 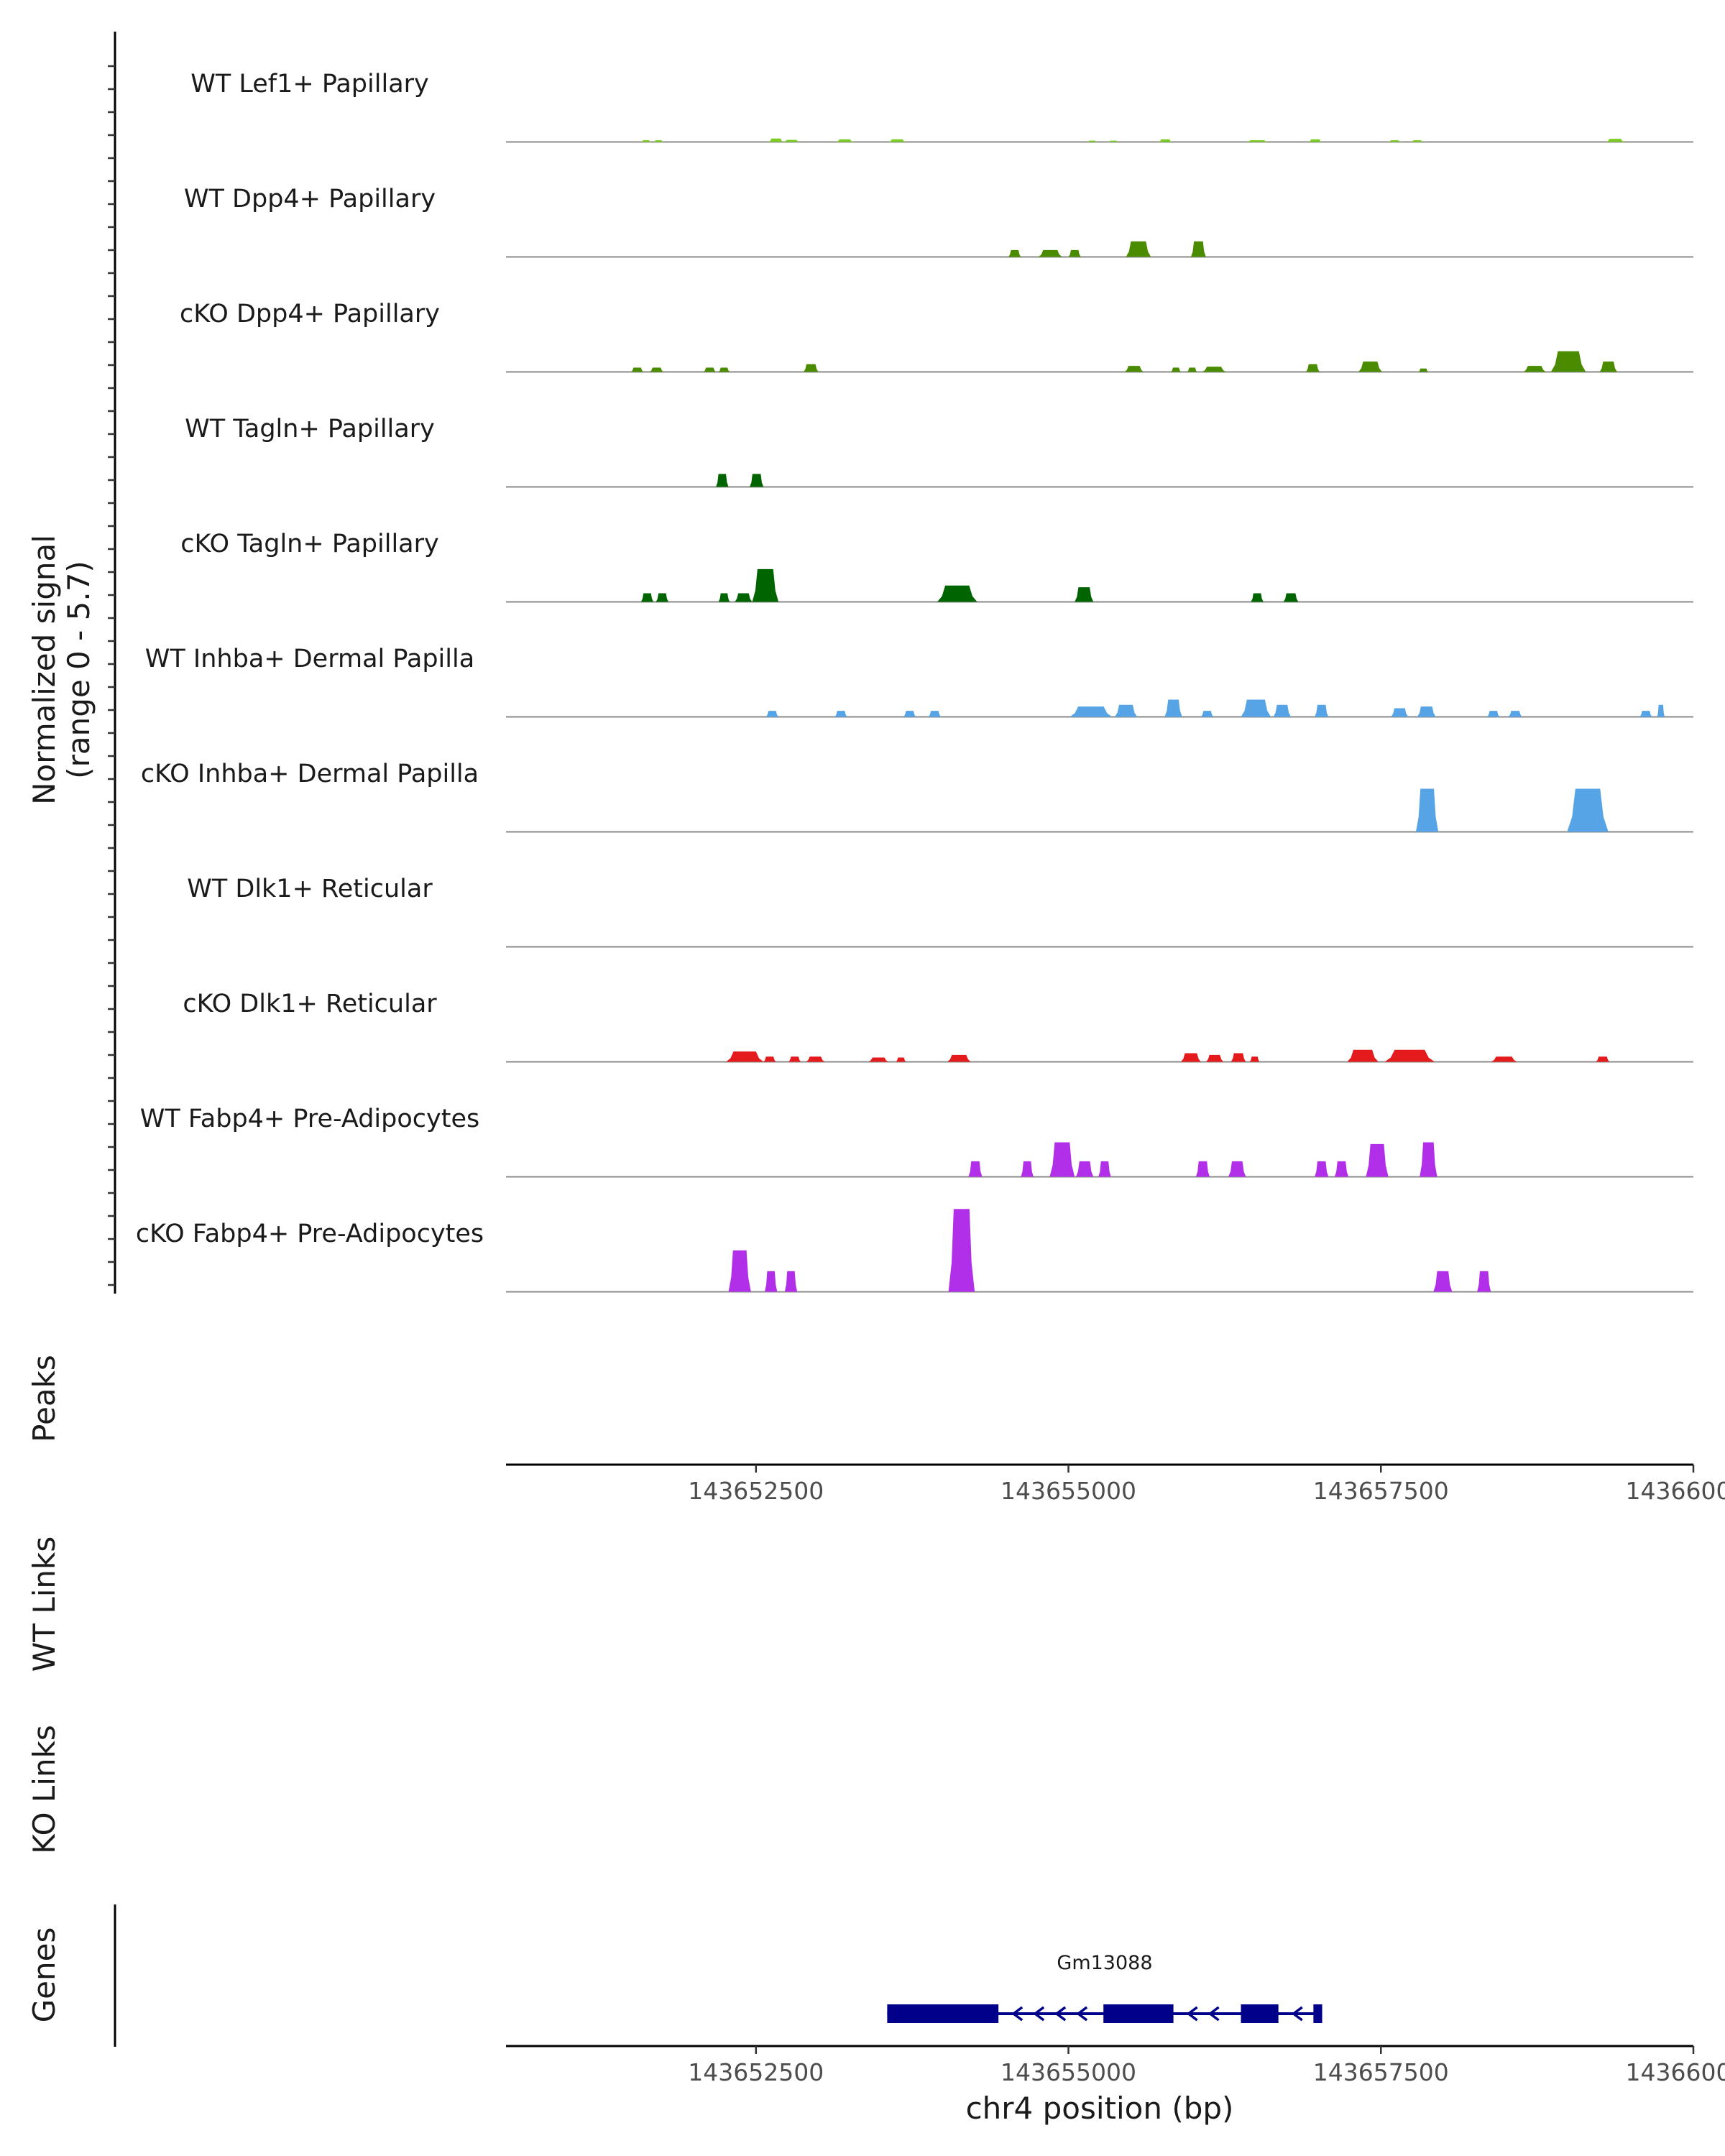 I want to click on track-label: cKO Inhba+ Dermal Papilla, so click(x=310, y=774).